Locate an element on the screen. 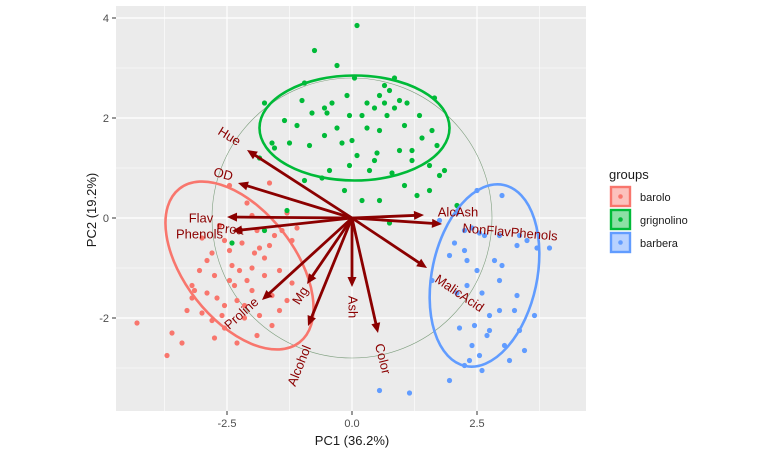  legend-item-barbera: barbera is located at coordinates (644, 242).